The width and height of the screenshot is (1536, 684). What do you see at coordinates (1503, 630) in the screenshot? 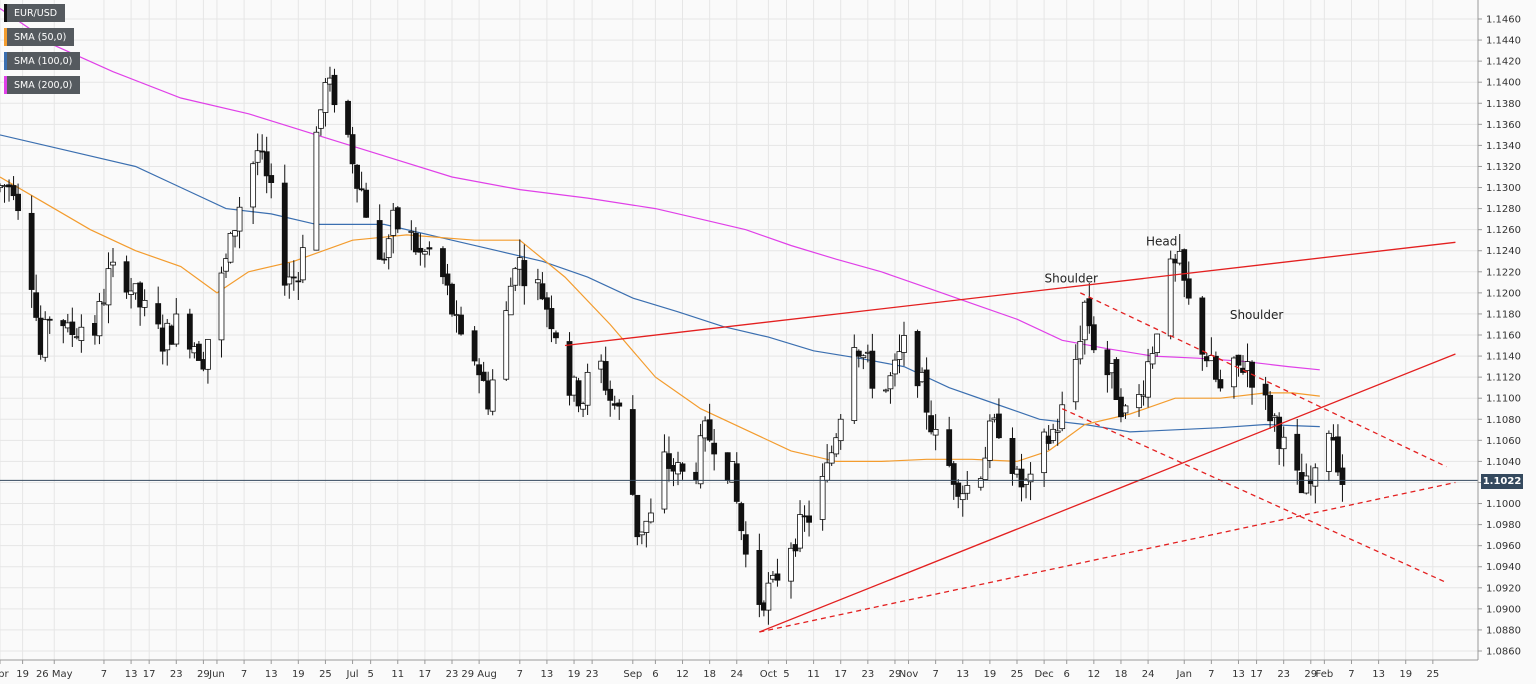
I see `y-tick-label: 1.0880` at bounding box center [1503, 630].